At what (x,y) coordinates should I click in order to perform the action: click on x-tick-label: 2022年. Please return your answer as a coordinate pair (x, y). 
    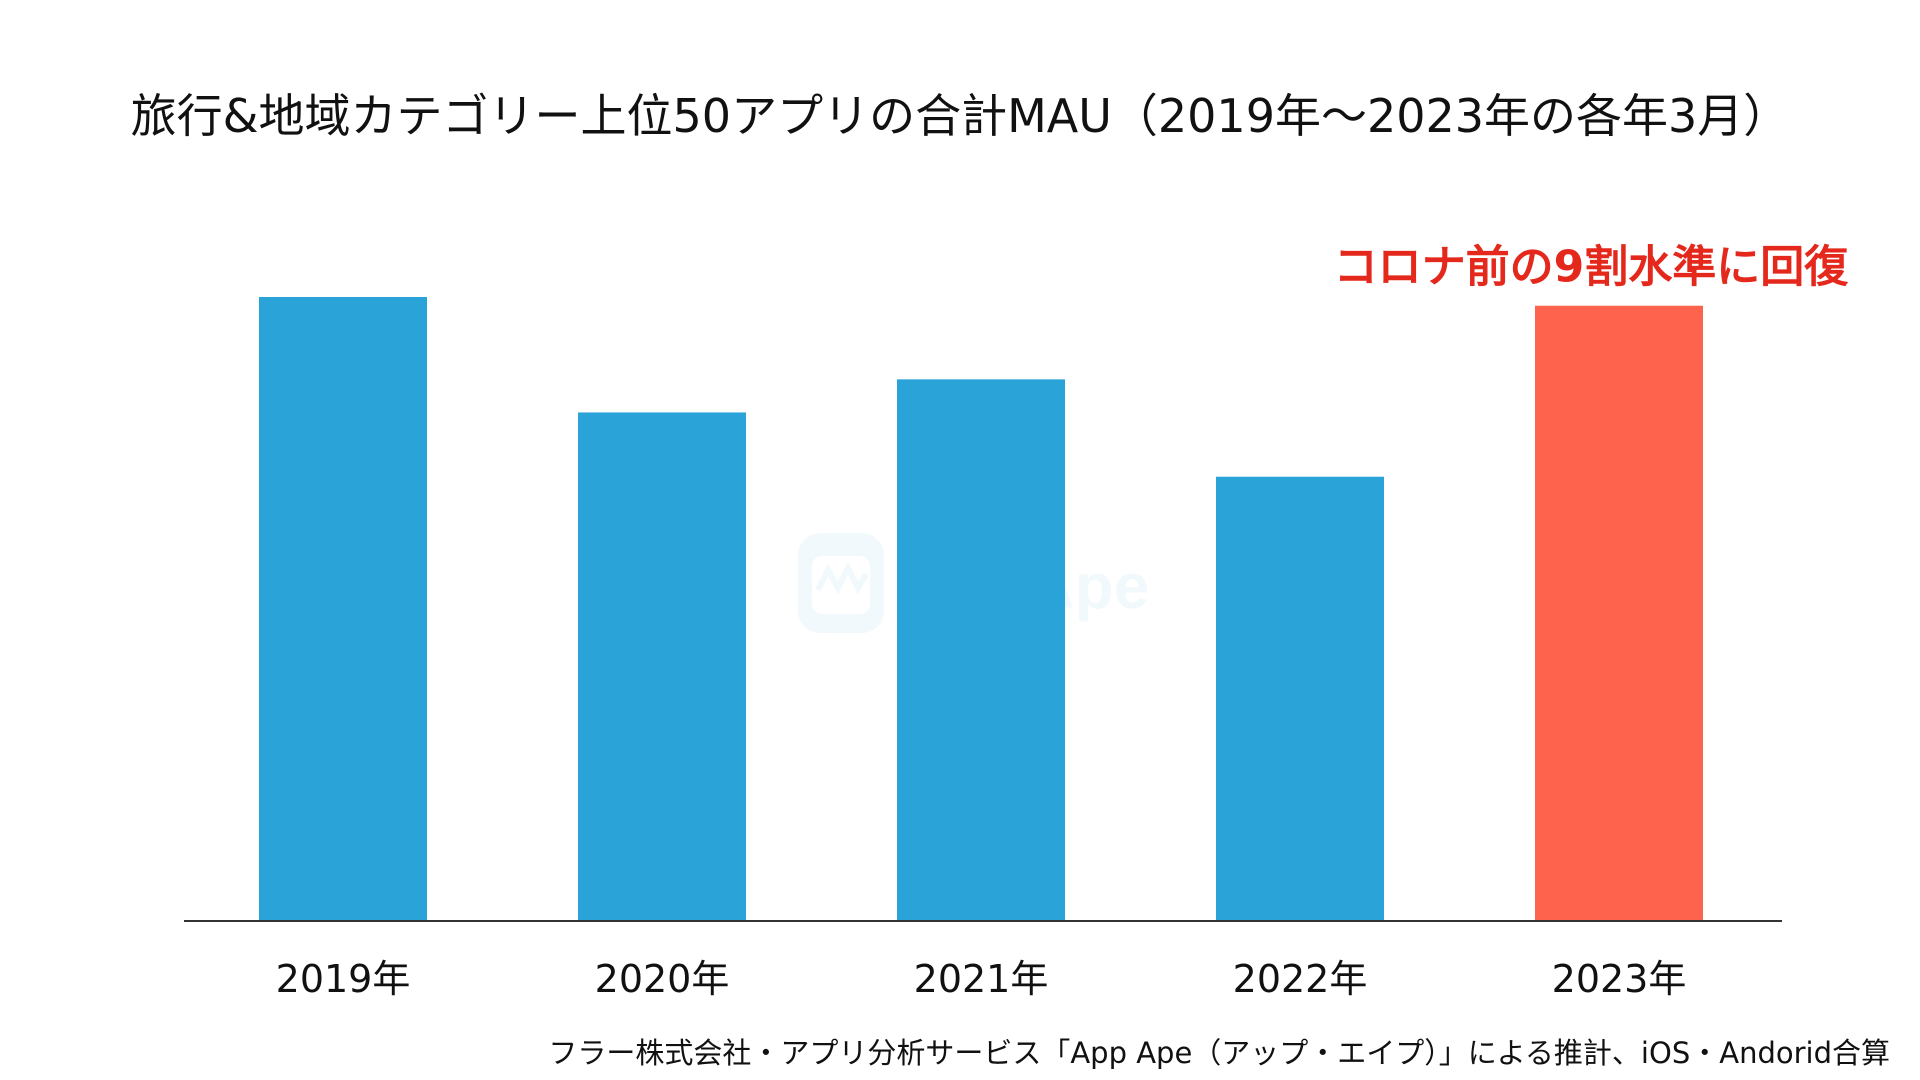
    Looking at the image, I should click on (1300, 979).